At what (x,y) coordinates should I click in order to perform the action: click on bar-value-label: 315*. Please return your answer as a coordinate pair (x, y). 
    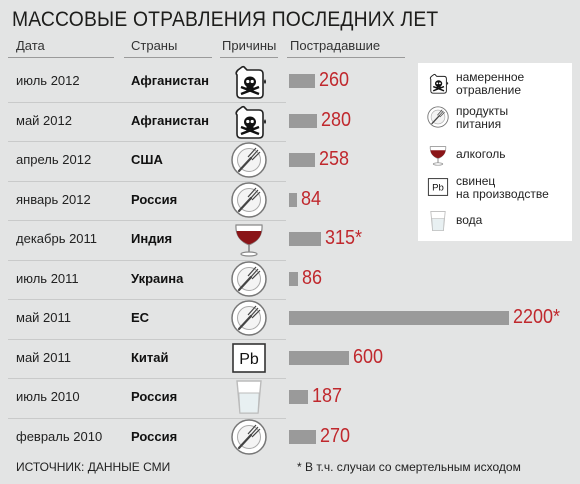
    Looking at the image, I should click on (343, 238).